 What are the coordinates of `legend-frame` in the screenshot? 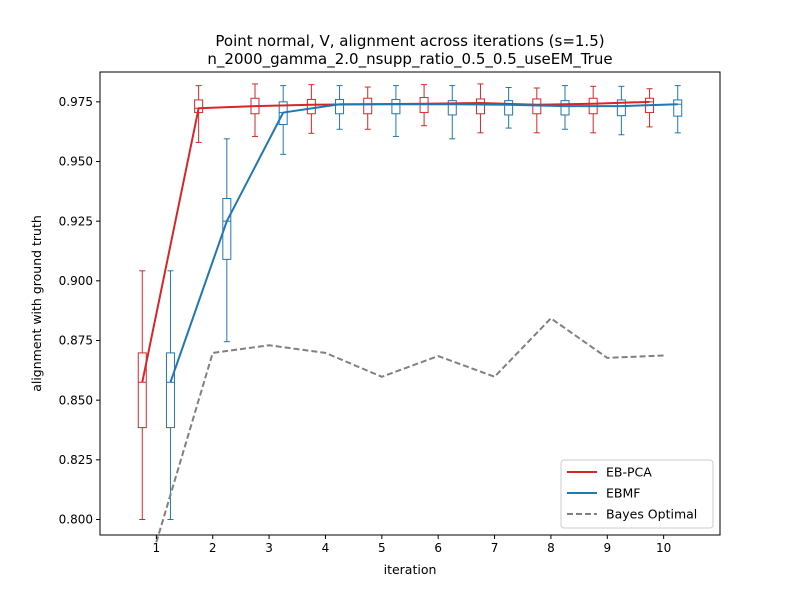 It's located at (637, 494).